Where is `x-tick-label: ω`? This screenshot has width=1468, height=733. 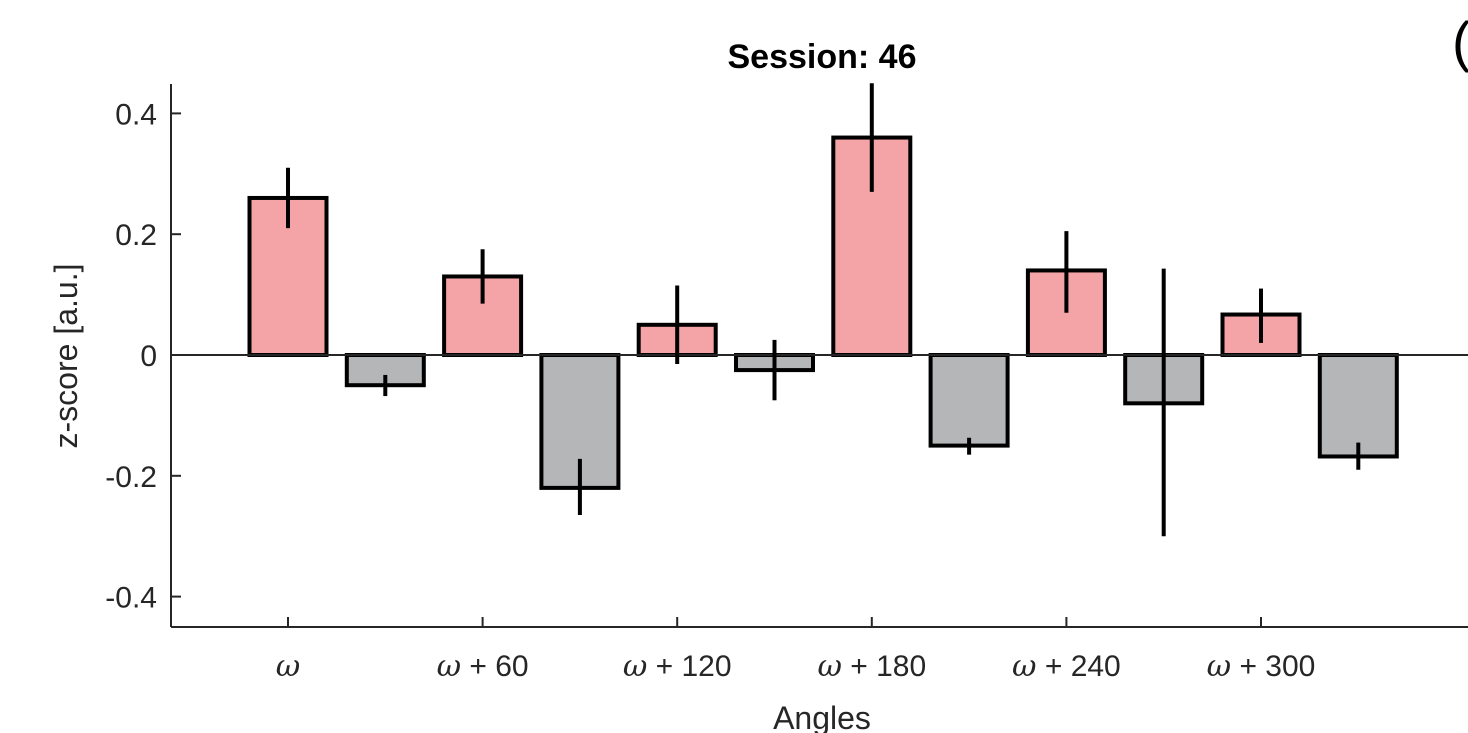
x-tick-label: ω is located at coordinates (288, 666).